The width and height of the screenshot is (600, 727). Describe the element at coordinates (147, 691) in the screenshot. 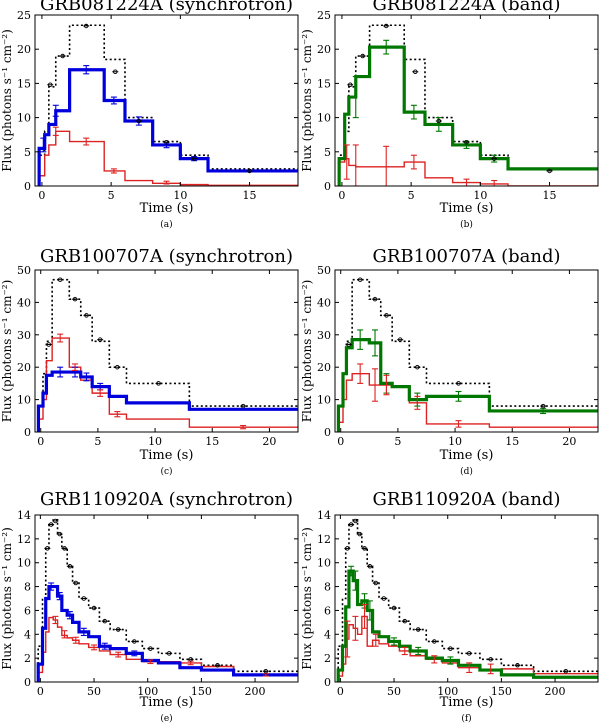

I see `x-tick-label: 100` at that location.